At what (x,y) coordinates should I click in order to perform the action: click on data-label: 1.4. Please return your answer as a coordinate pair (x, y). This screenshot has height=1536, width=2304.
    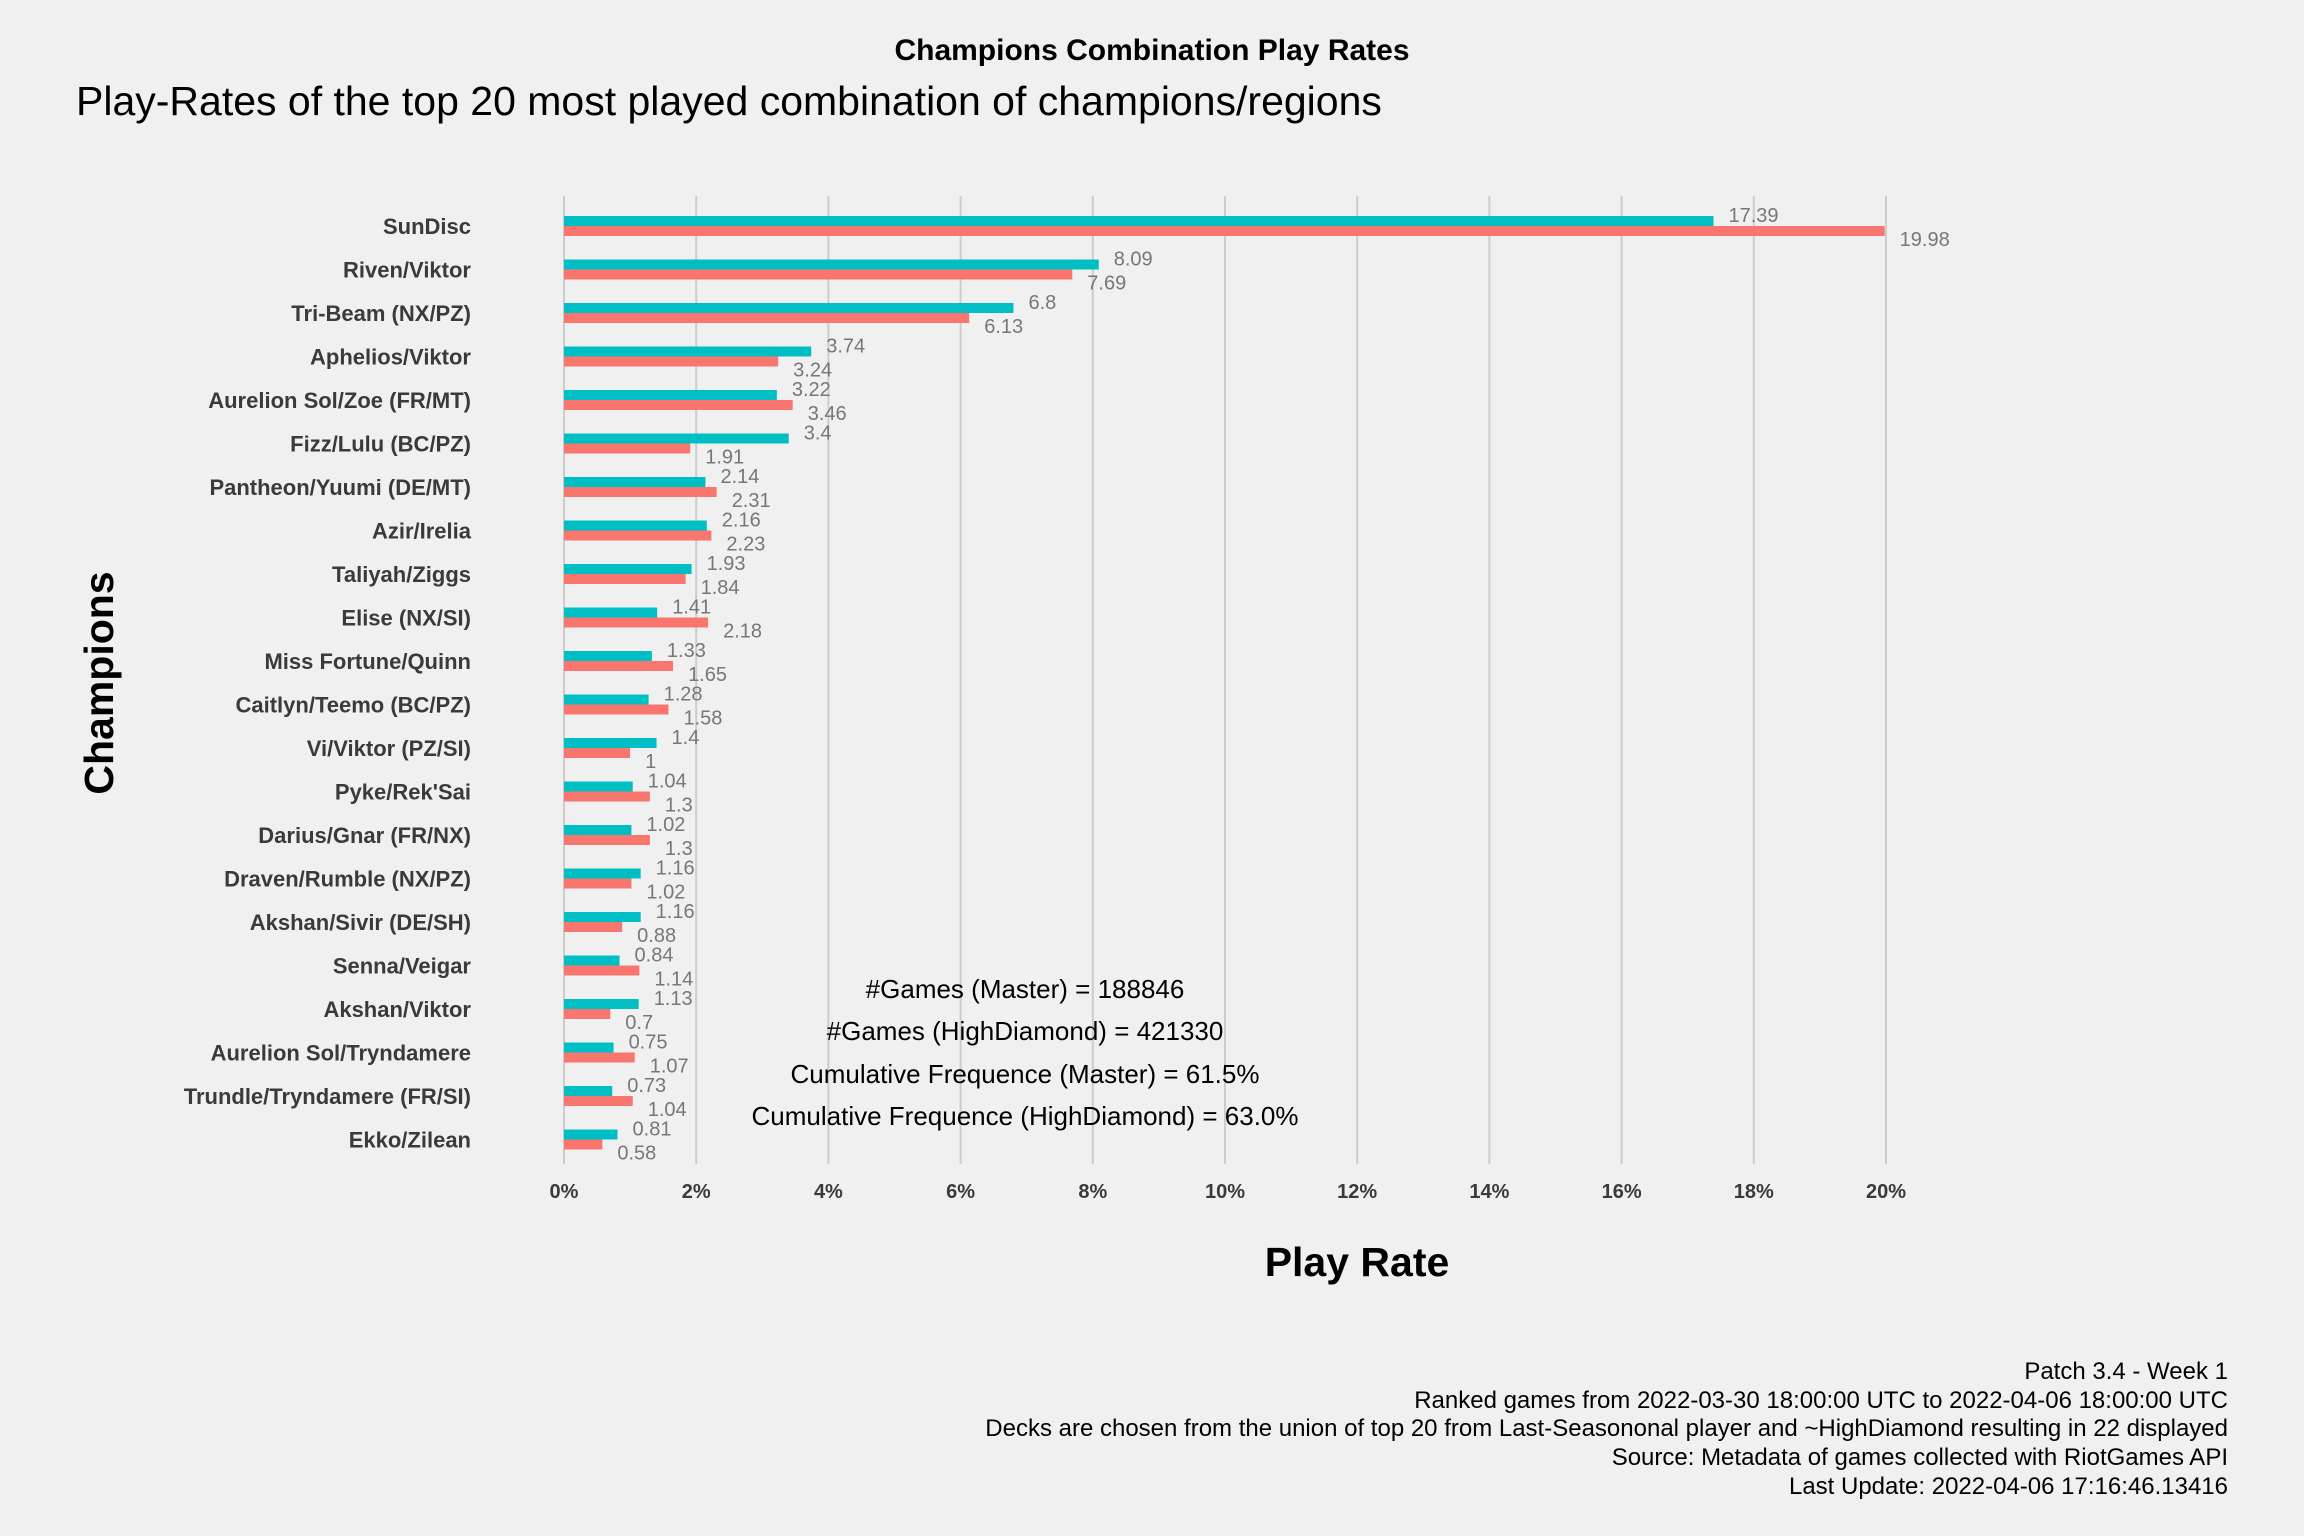
    Looking at the image, I should click on (686, 738).